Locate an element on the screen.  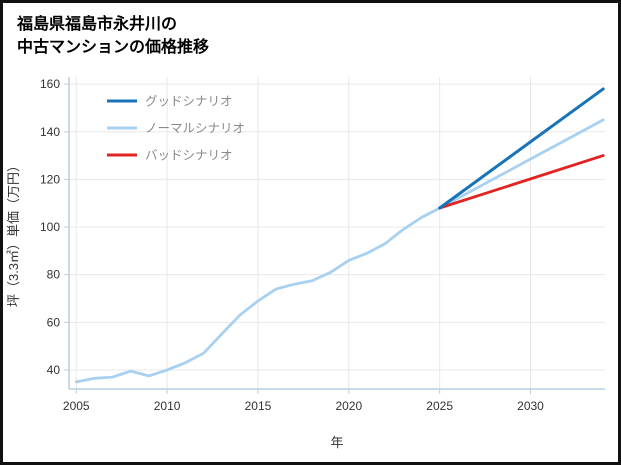
y-tick-label: 40 is located at coordinates (54, 370).